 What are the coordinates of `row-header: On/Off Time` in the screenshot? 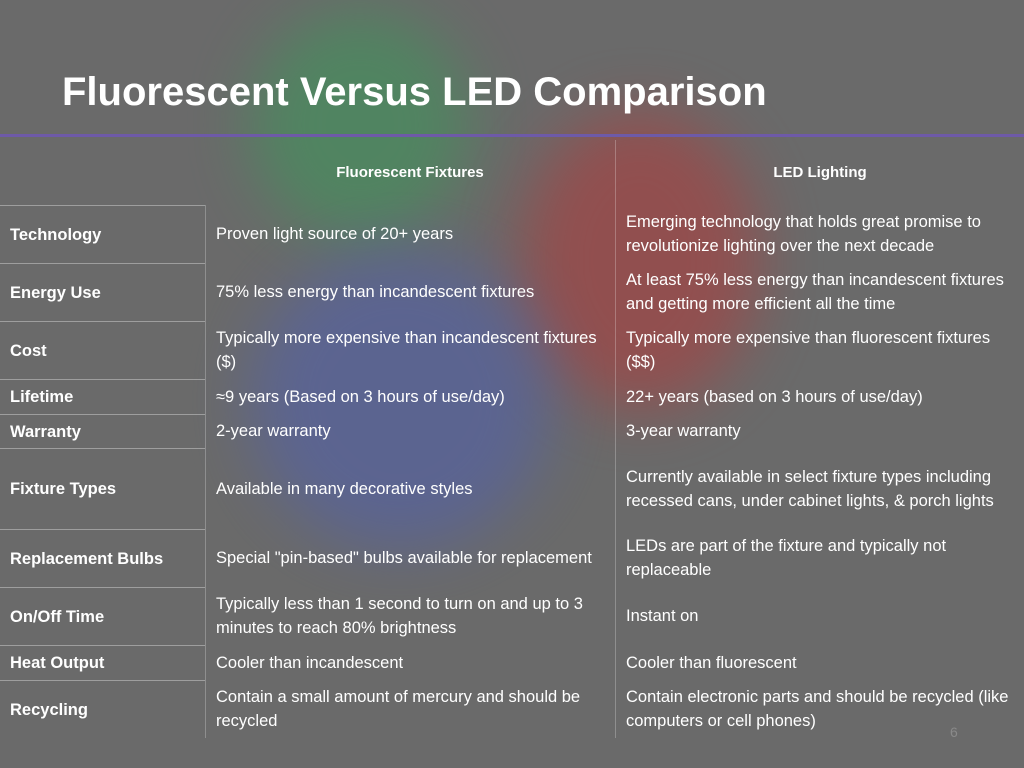 It's located at (102, 616).